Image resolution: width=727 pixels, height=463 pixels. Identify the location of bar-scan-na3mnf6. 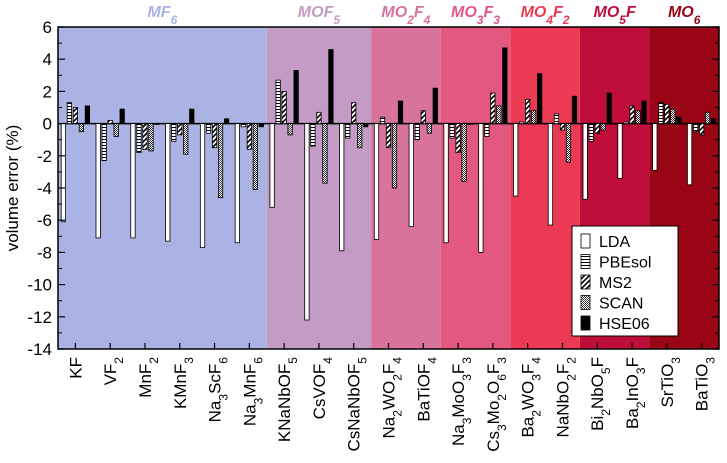
(255, 157).